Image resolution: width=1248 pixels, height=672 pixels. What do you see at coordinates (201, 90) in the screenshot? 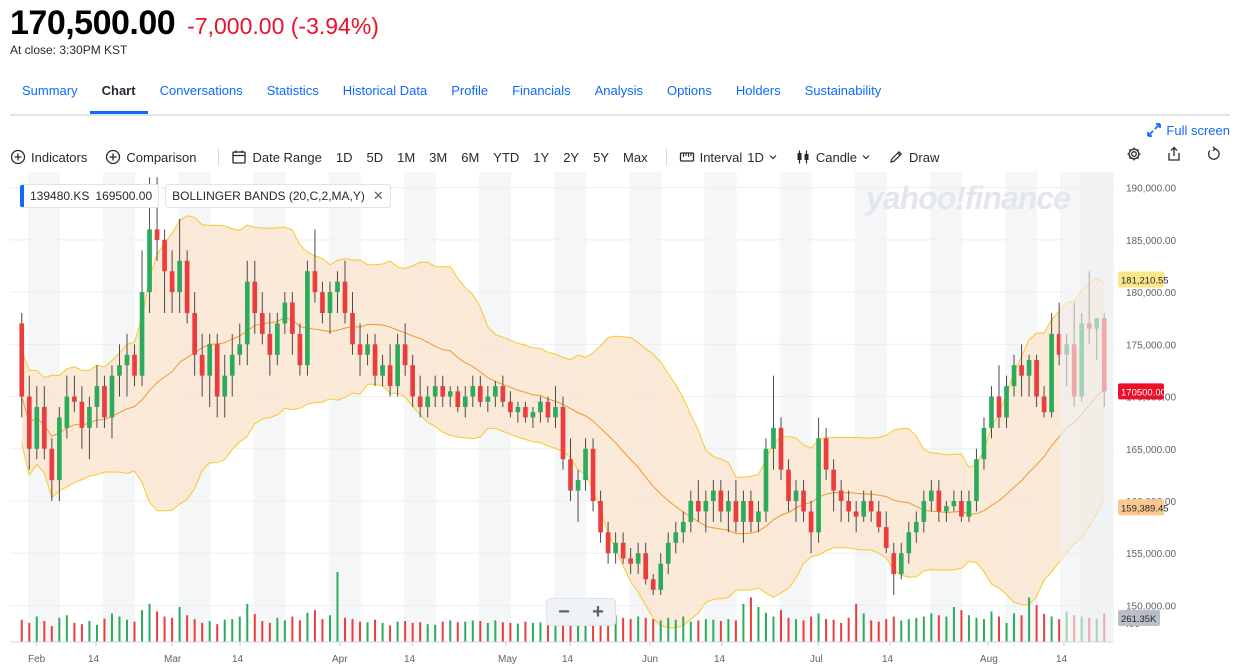
I see `tab-conversations: Conversations` at bounding box center [201, 90].